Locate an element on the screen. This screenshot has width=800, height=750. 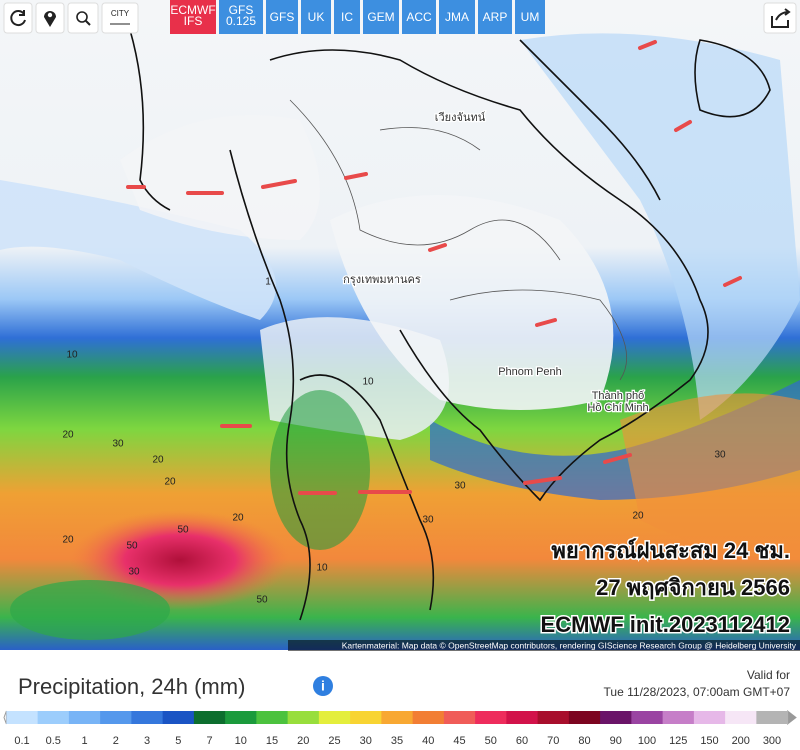
zoom-button is located at coordinates (83, 18).